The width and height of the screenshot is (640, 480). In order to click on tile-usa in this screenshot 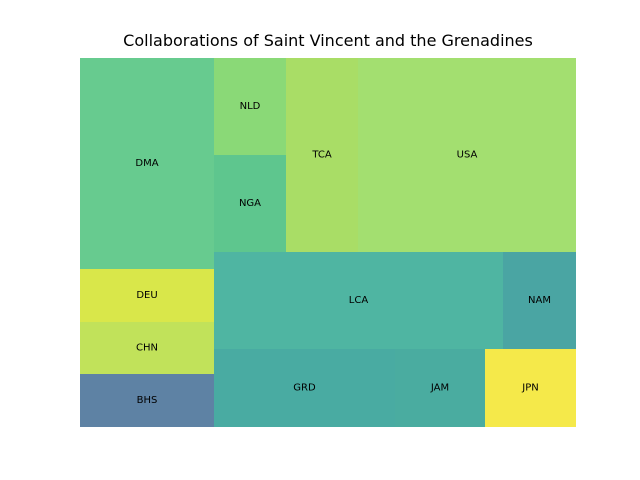, I will do `click(467, 155)`.